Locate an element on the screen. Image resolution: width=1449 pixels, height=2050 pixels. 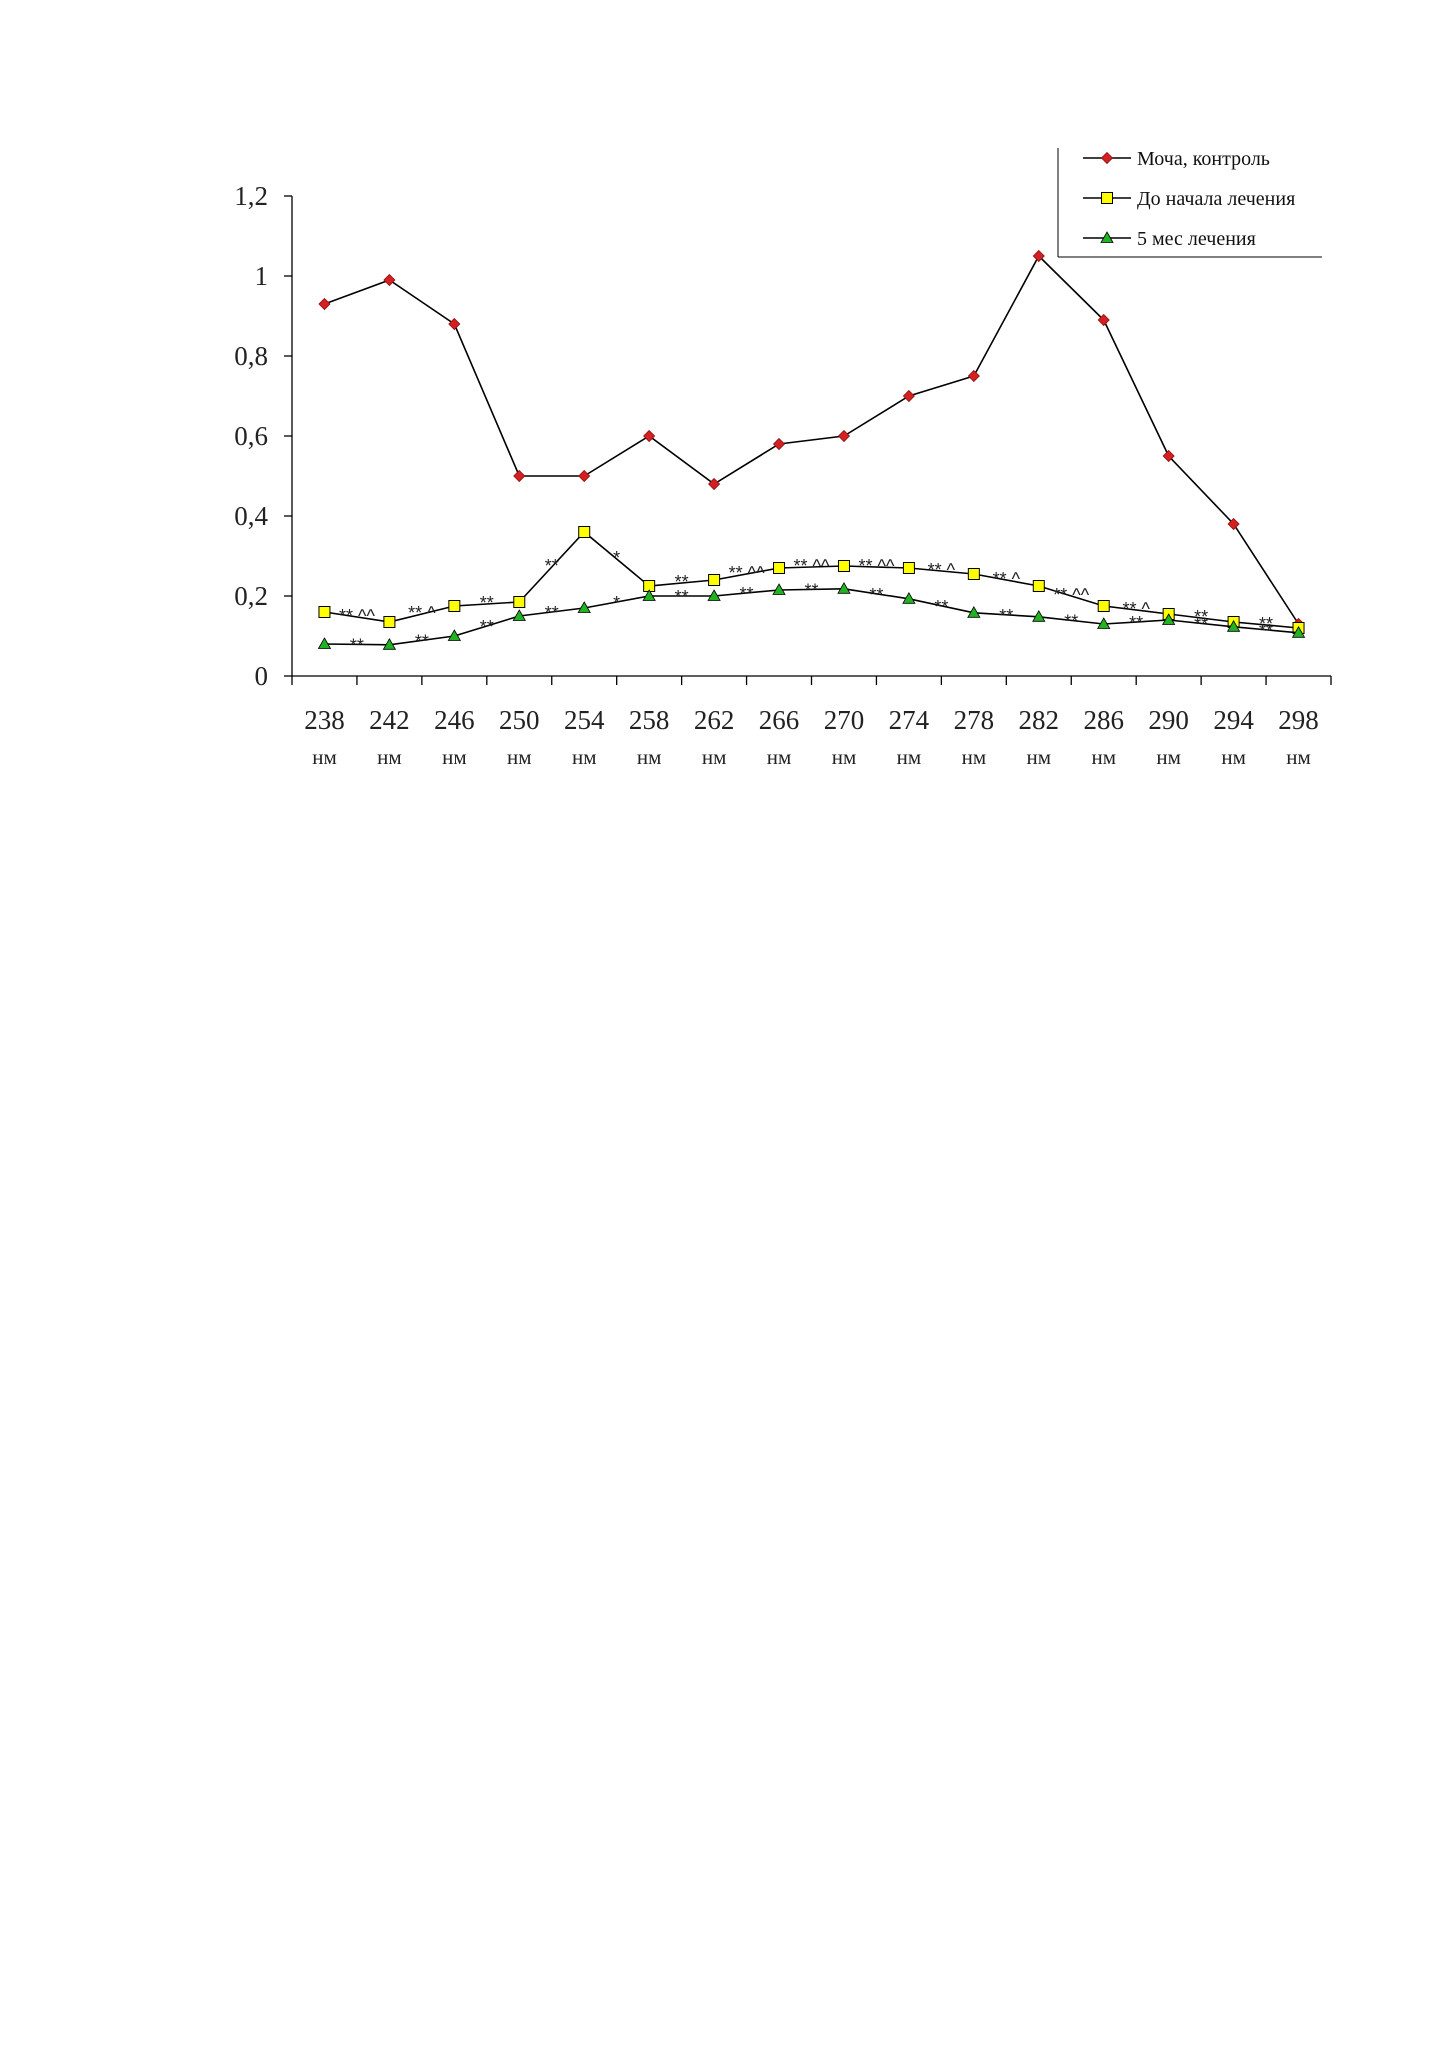
x-tick-label: 286 is located at coordinates (1103, 720).